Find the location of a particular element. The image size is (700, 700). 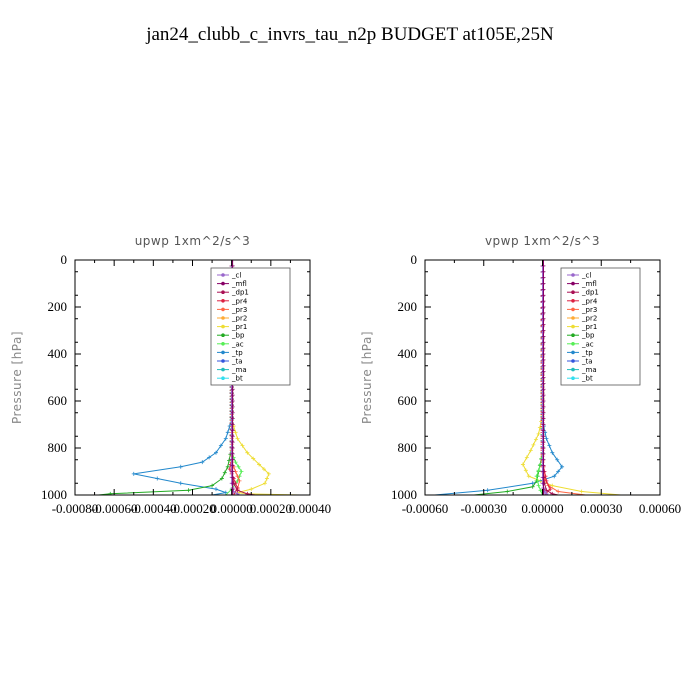

legend-label: _ac is located at coordinates (587, 344).